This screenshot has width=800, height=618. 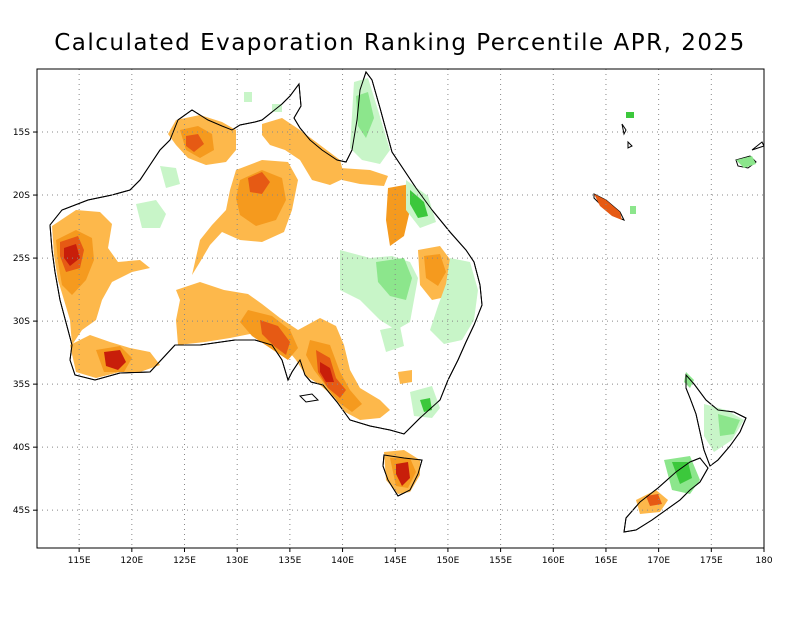 I want to click on x-tick-label: 155E, so click(x=500, y=561).